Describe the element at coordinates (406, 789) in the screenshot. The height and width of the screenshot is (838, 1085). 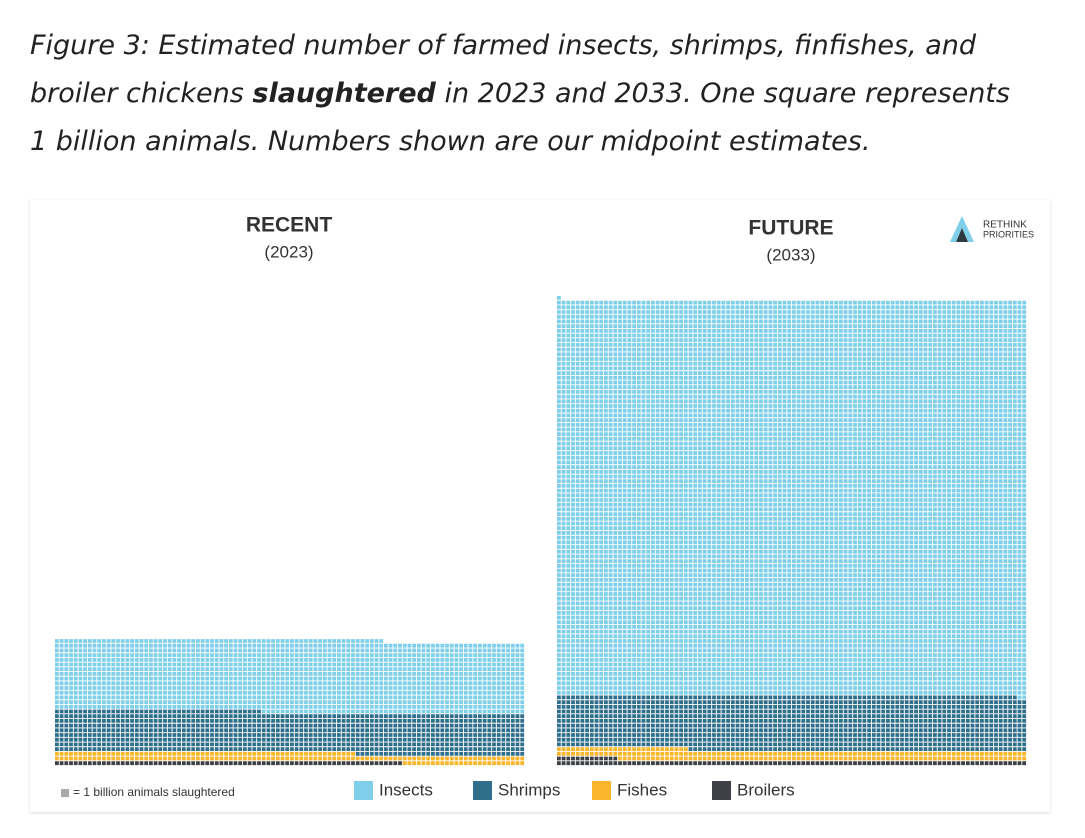
I see `legend-label: Insects` at that location.